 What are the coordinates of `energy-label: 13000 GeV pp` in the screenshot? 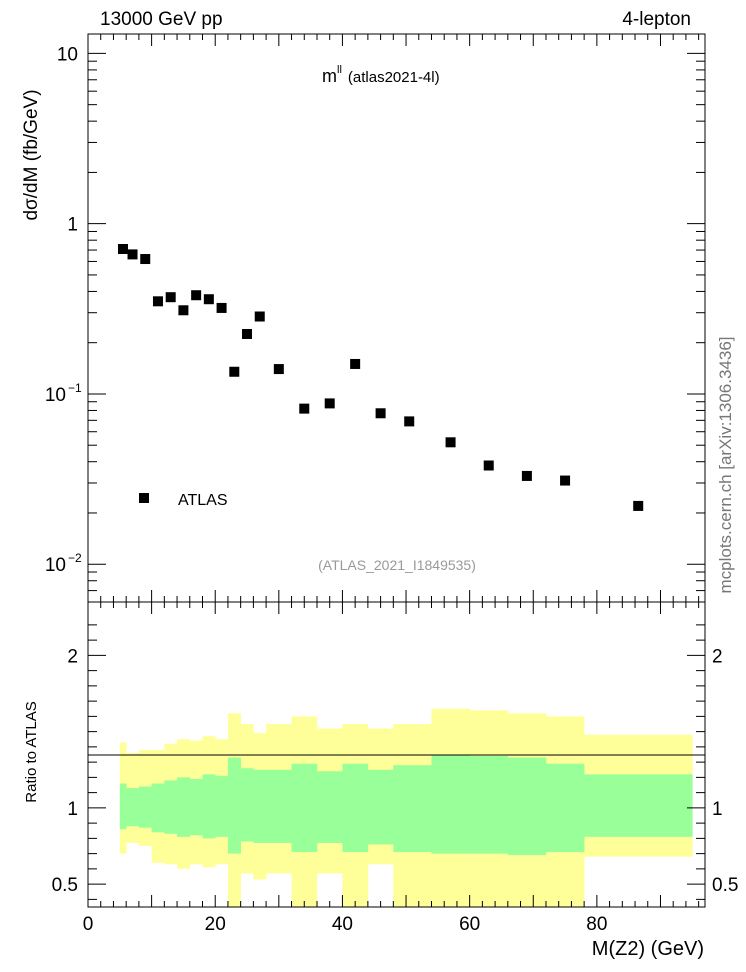 It's located at (161, 19).